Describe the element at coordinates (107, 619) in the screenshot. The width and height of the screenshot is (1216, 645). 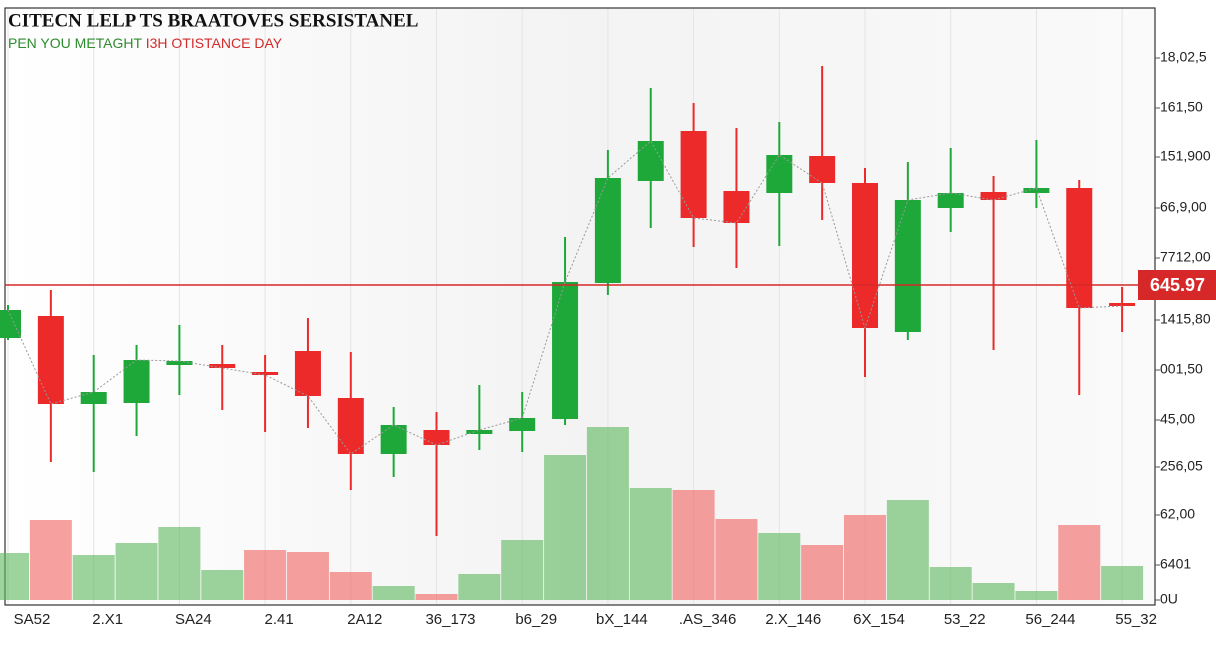
I see `x-tick-label: 2.X1` at that location.